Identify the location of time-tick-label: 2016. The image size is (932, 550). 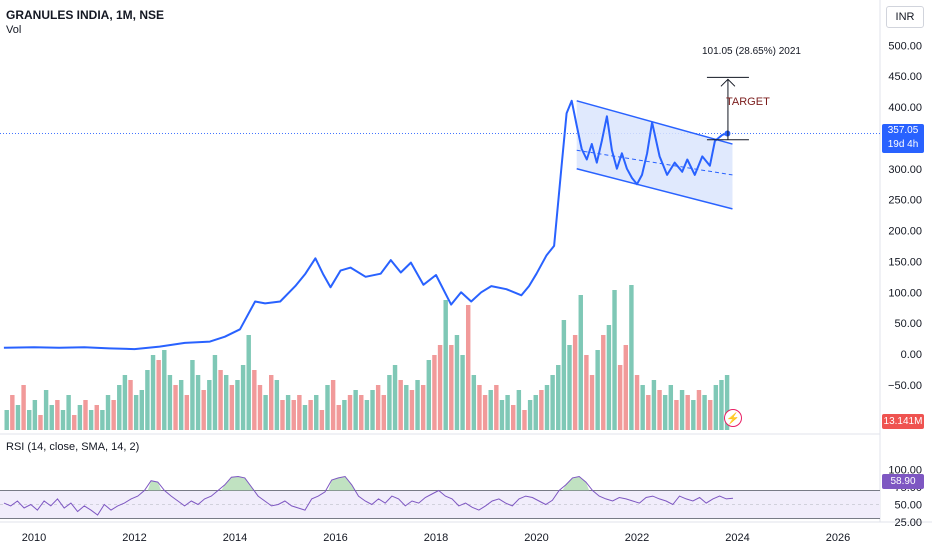
(335, 538).